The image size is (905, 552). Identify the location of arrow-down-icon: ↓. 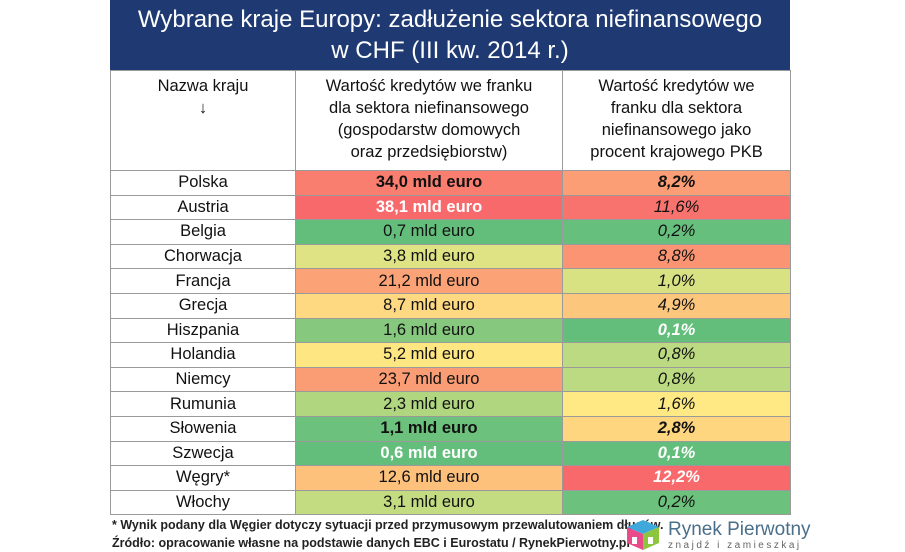
(203, 108).